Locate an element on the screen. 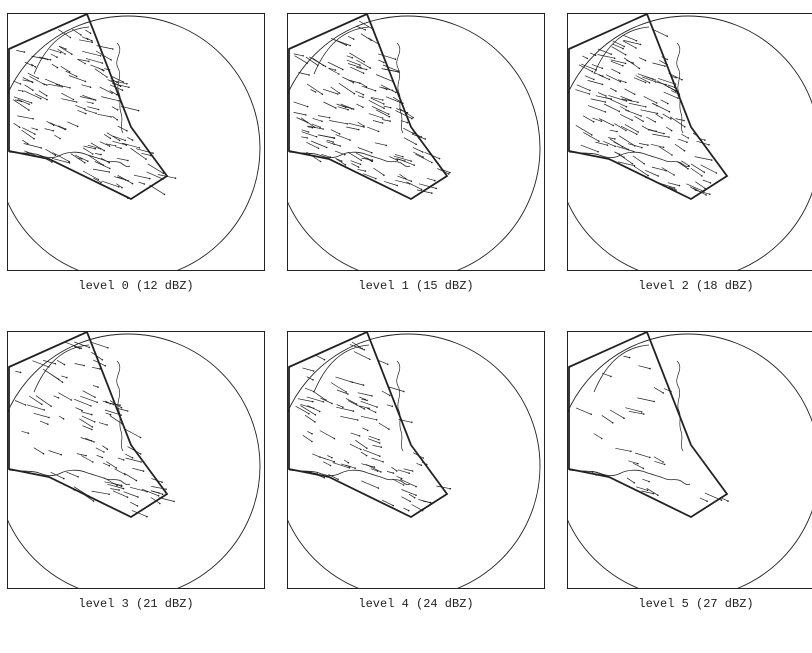 This screenshot has width=812, height=653. inland-boundary is located at coordinates (120, 406).